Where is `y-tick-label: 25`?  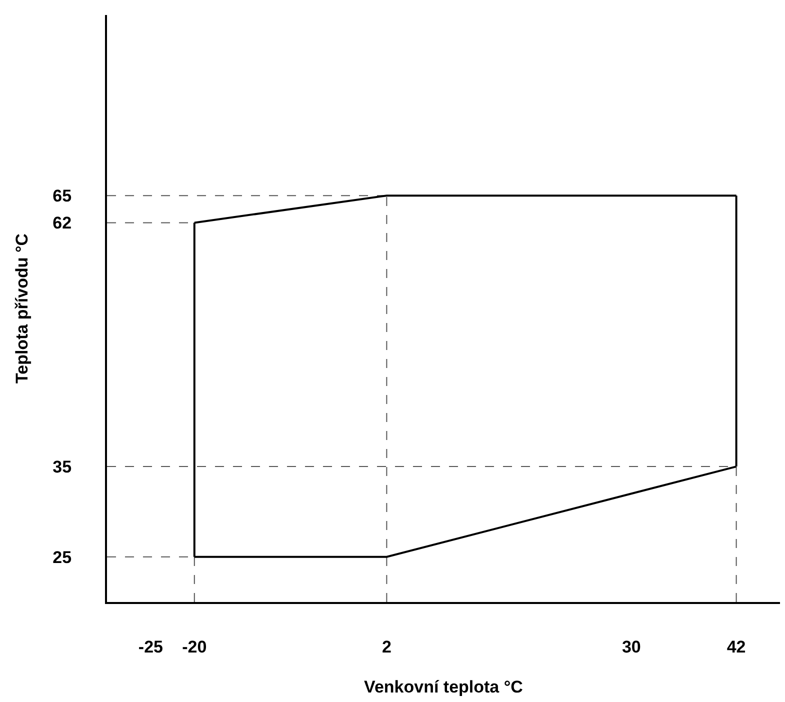
y-tick-label: 25 is located at coordinates (62, 557).